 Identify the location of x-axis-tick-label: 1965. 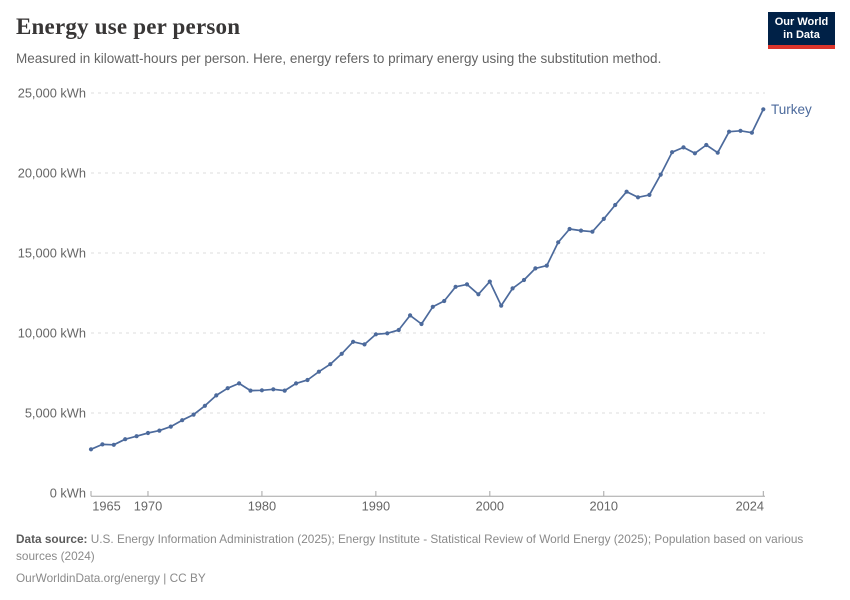
(106, 506).